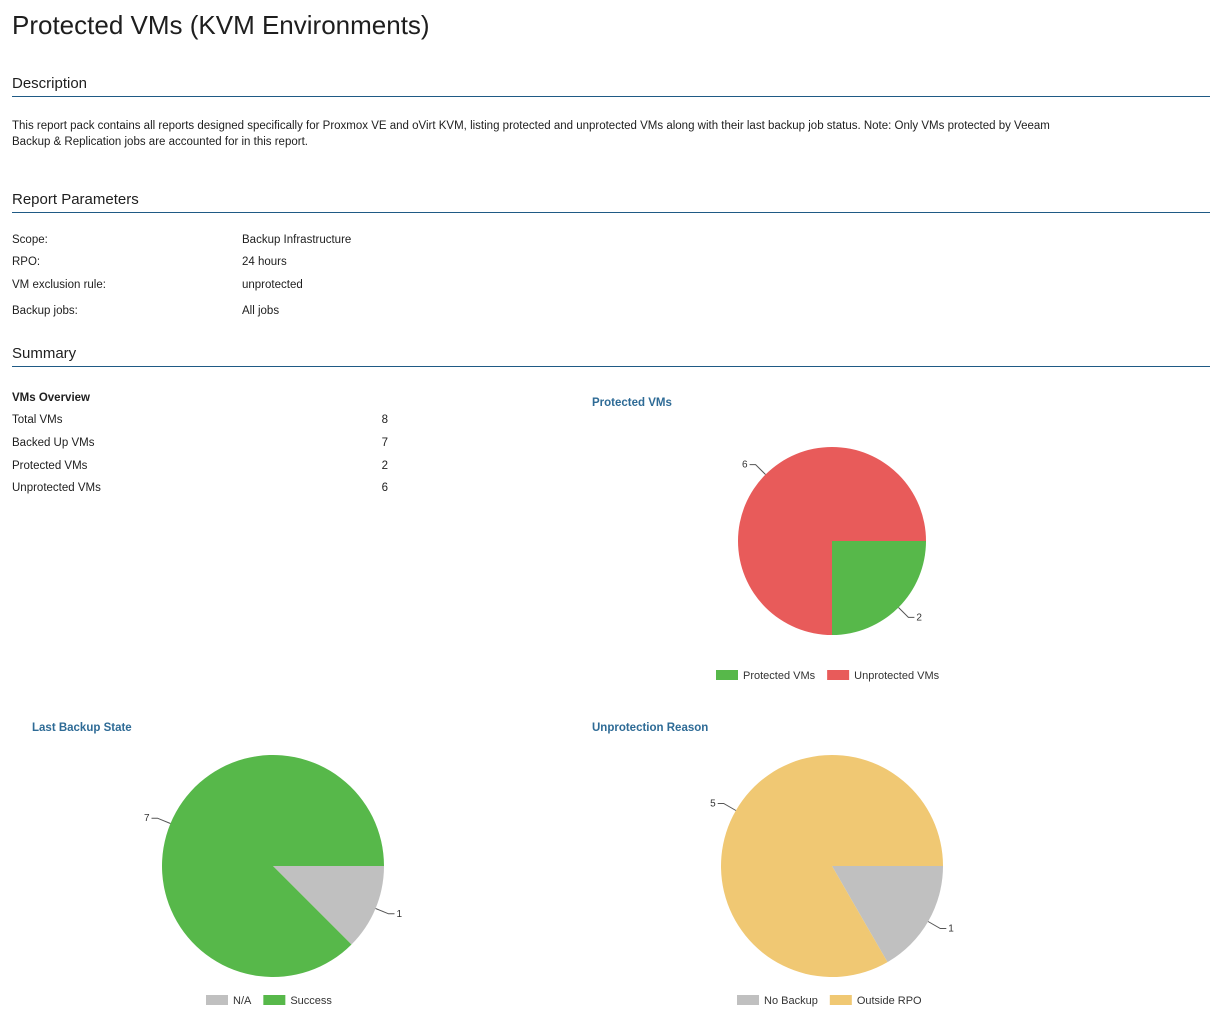 This screenshot has width=1228, height=1025. I want to click on param-label-scope: Scope:, so click(30, 240).